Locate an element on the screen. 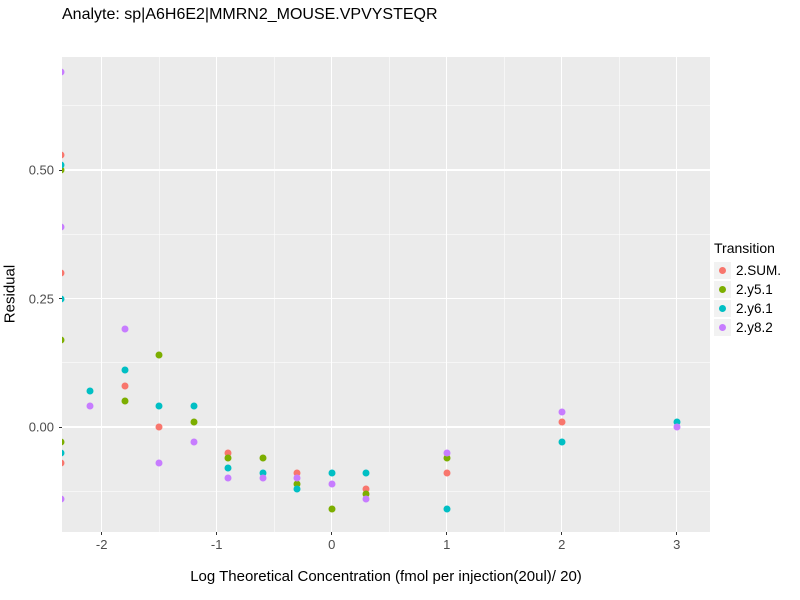  y-axis-label: Residual is located at coordinates (10, 294).